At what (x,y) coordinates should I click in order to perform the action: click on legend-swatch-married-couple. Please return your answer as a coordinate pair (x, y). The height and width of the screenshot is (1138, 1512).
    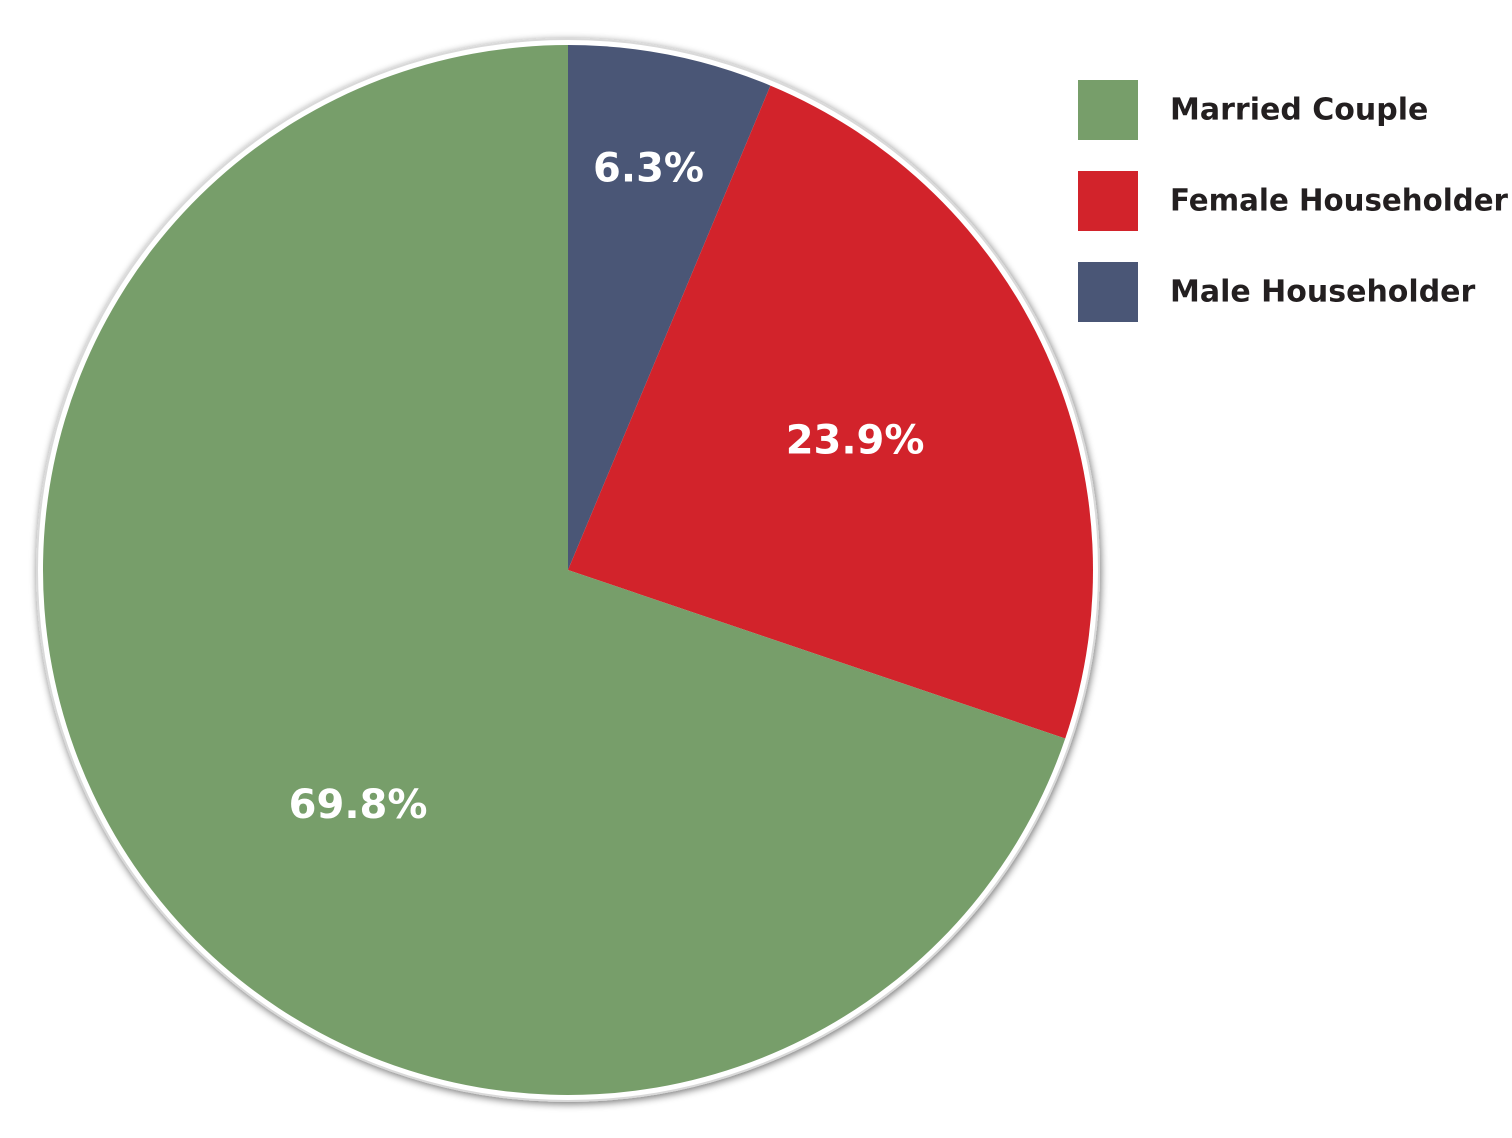
    Looking at the image, I should click on (1108, 110).